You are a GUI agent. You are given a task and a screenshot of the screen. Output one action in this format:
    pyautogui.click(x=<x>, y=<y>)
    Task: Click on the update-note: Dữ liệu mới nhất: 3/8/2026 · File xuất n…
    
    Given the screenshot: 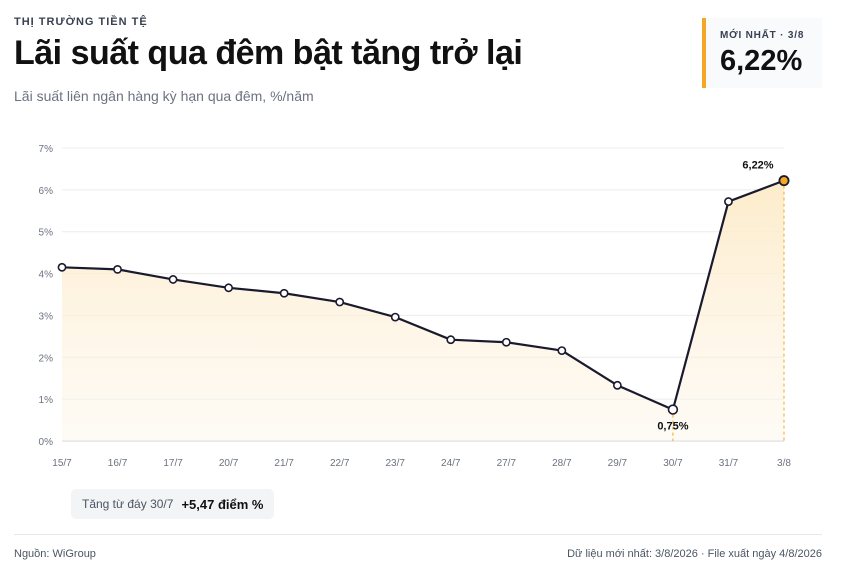 What is the action you would take?
    pyautogui.click(x=694, y=554)
    